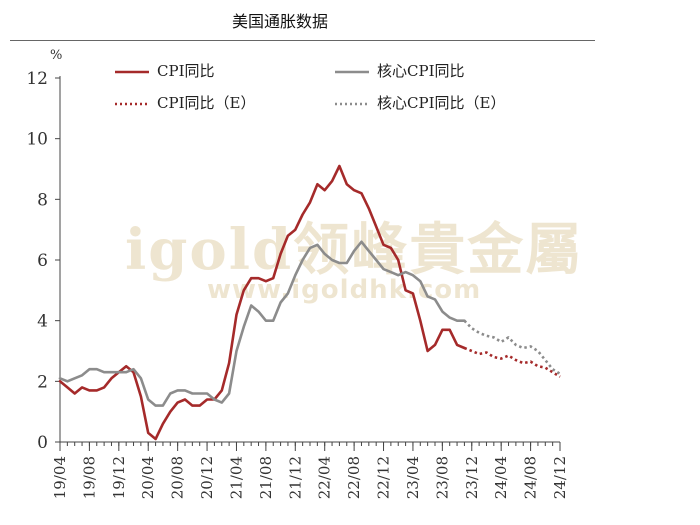  Describe the element at coordinates (501, 477) in the screenshot. I see `x-tick-label: 24/04` at that location.